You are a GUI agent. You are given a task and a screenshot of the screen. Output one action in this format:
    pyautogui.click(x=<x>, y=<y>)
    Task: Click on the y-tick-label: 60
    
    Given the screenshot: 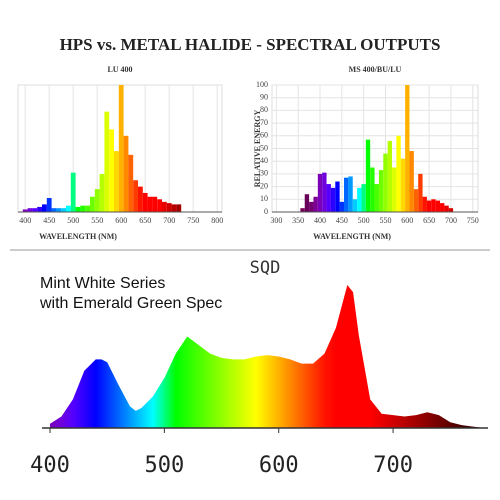 What is the action you would take?
    pyautogui.click(x=264, y=135)
    